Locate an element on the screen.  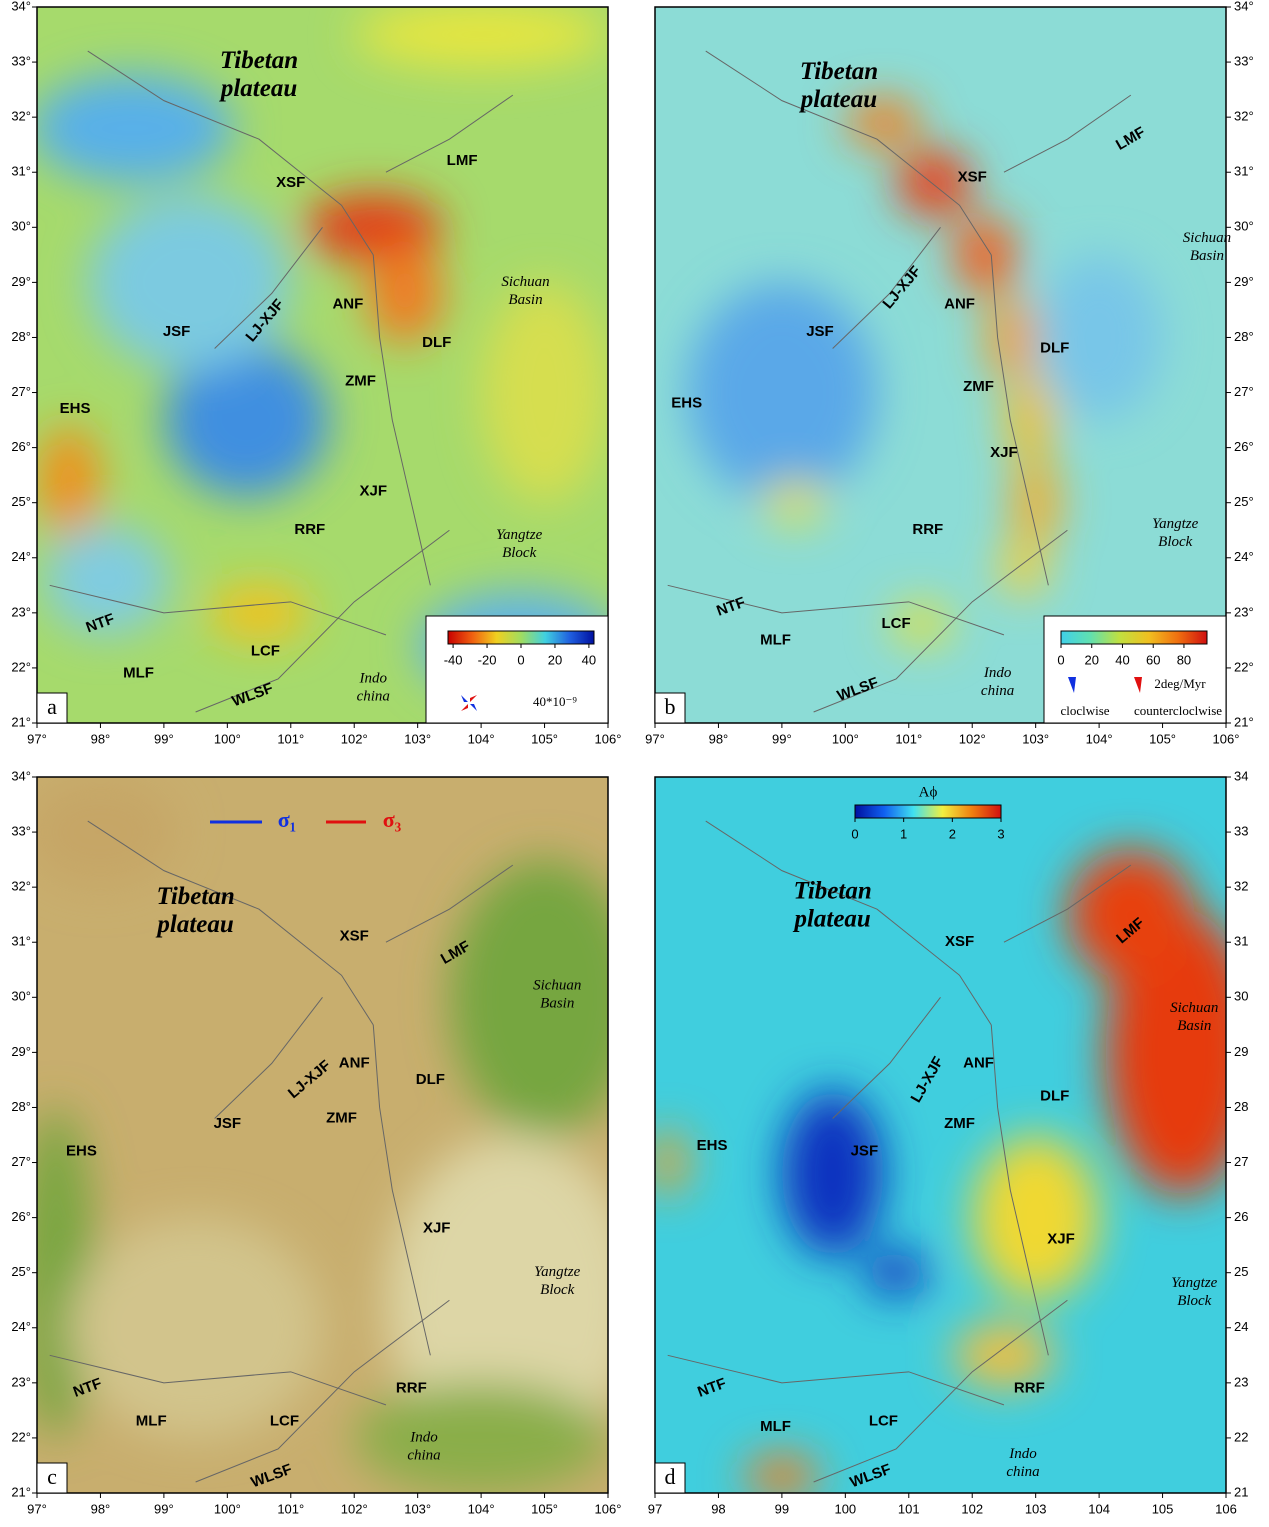
fault-label: EHS is located at coordinates (686, 403).